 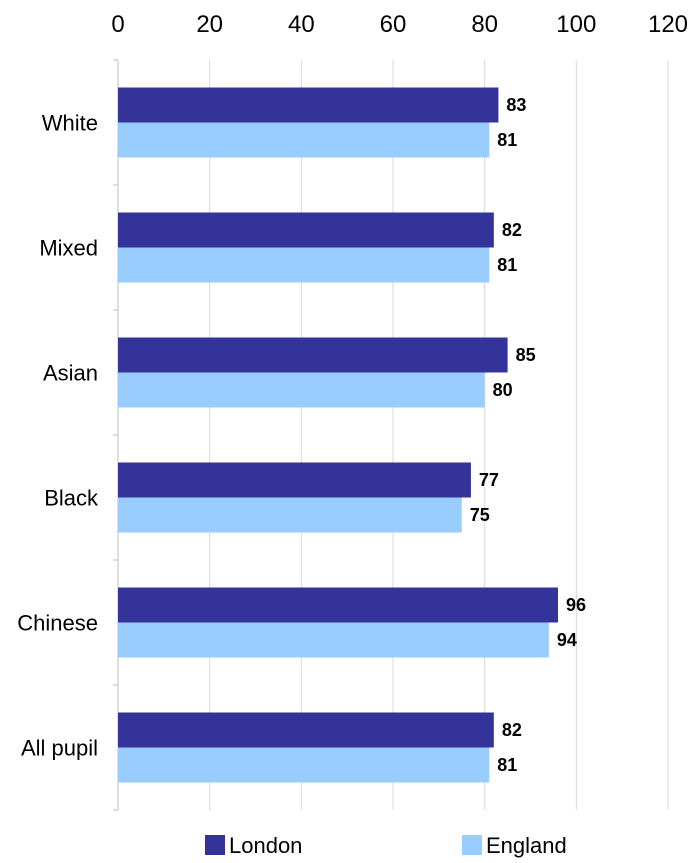 What do you see at coordinates (68, 248) in the screenshot?
I see `category-label-mixed: Mixed` at bounding box center [68, 248].